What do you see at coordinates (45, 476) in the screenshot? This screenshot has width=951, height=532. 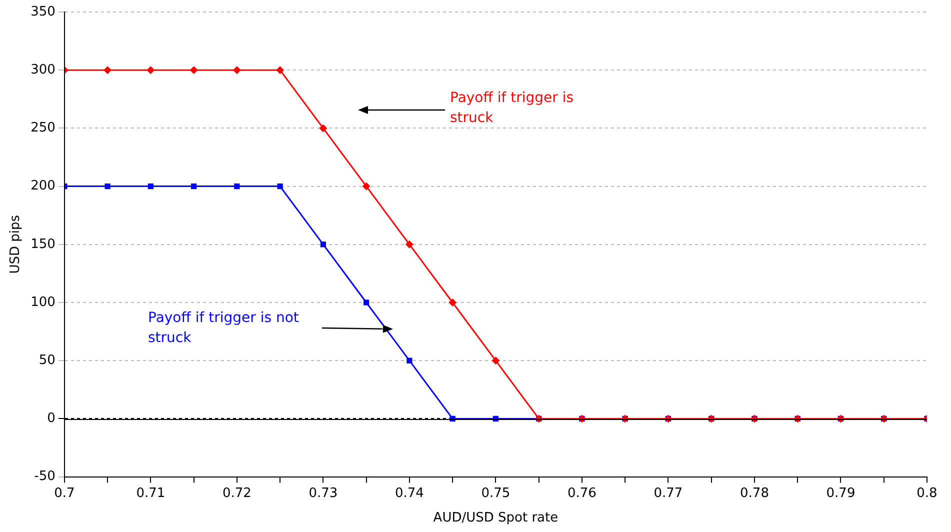 I see `y-tick-label: -50` at bounding box center [45, 476].